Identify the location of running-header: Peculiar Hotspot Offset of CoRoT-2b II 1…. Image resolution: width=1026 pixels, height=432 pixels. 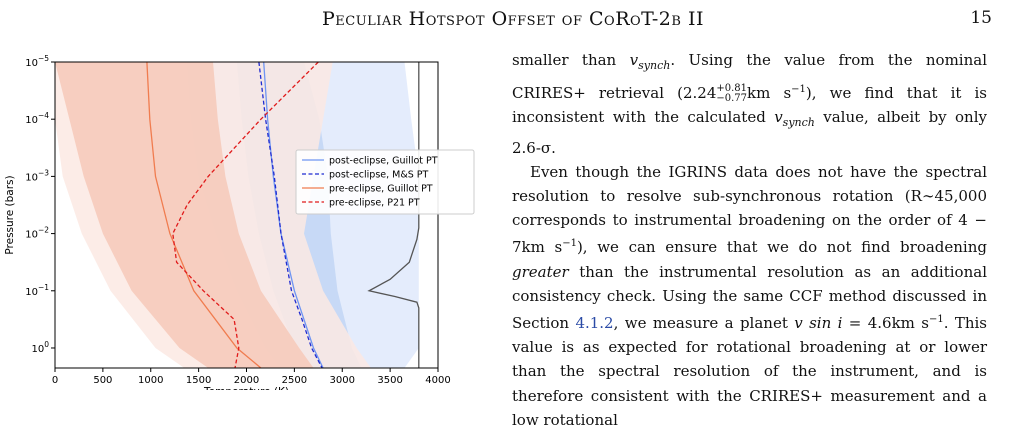
(513, 20).